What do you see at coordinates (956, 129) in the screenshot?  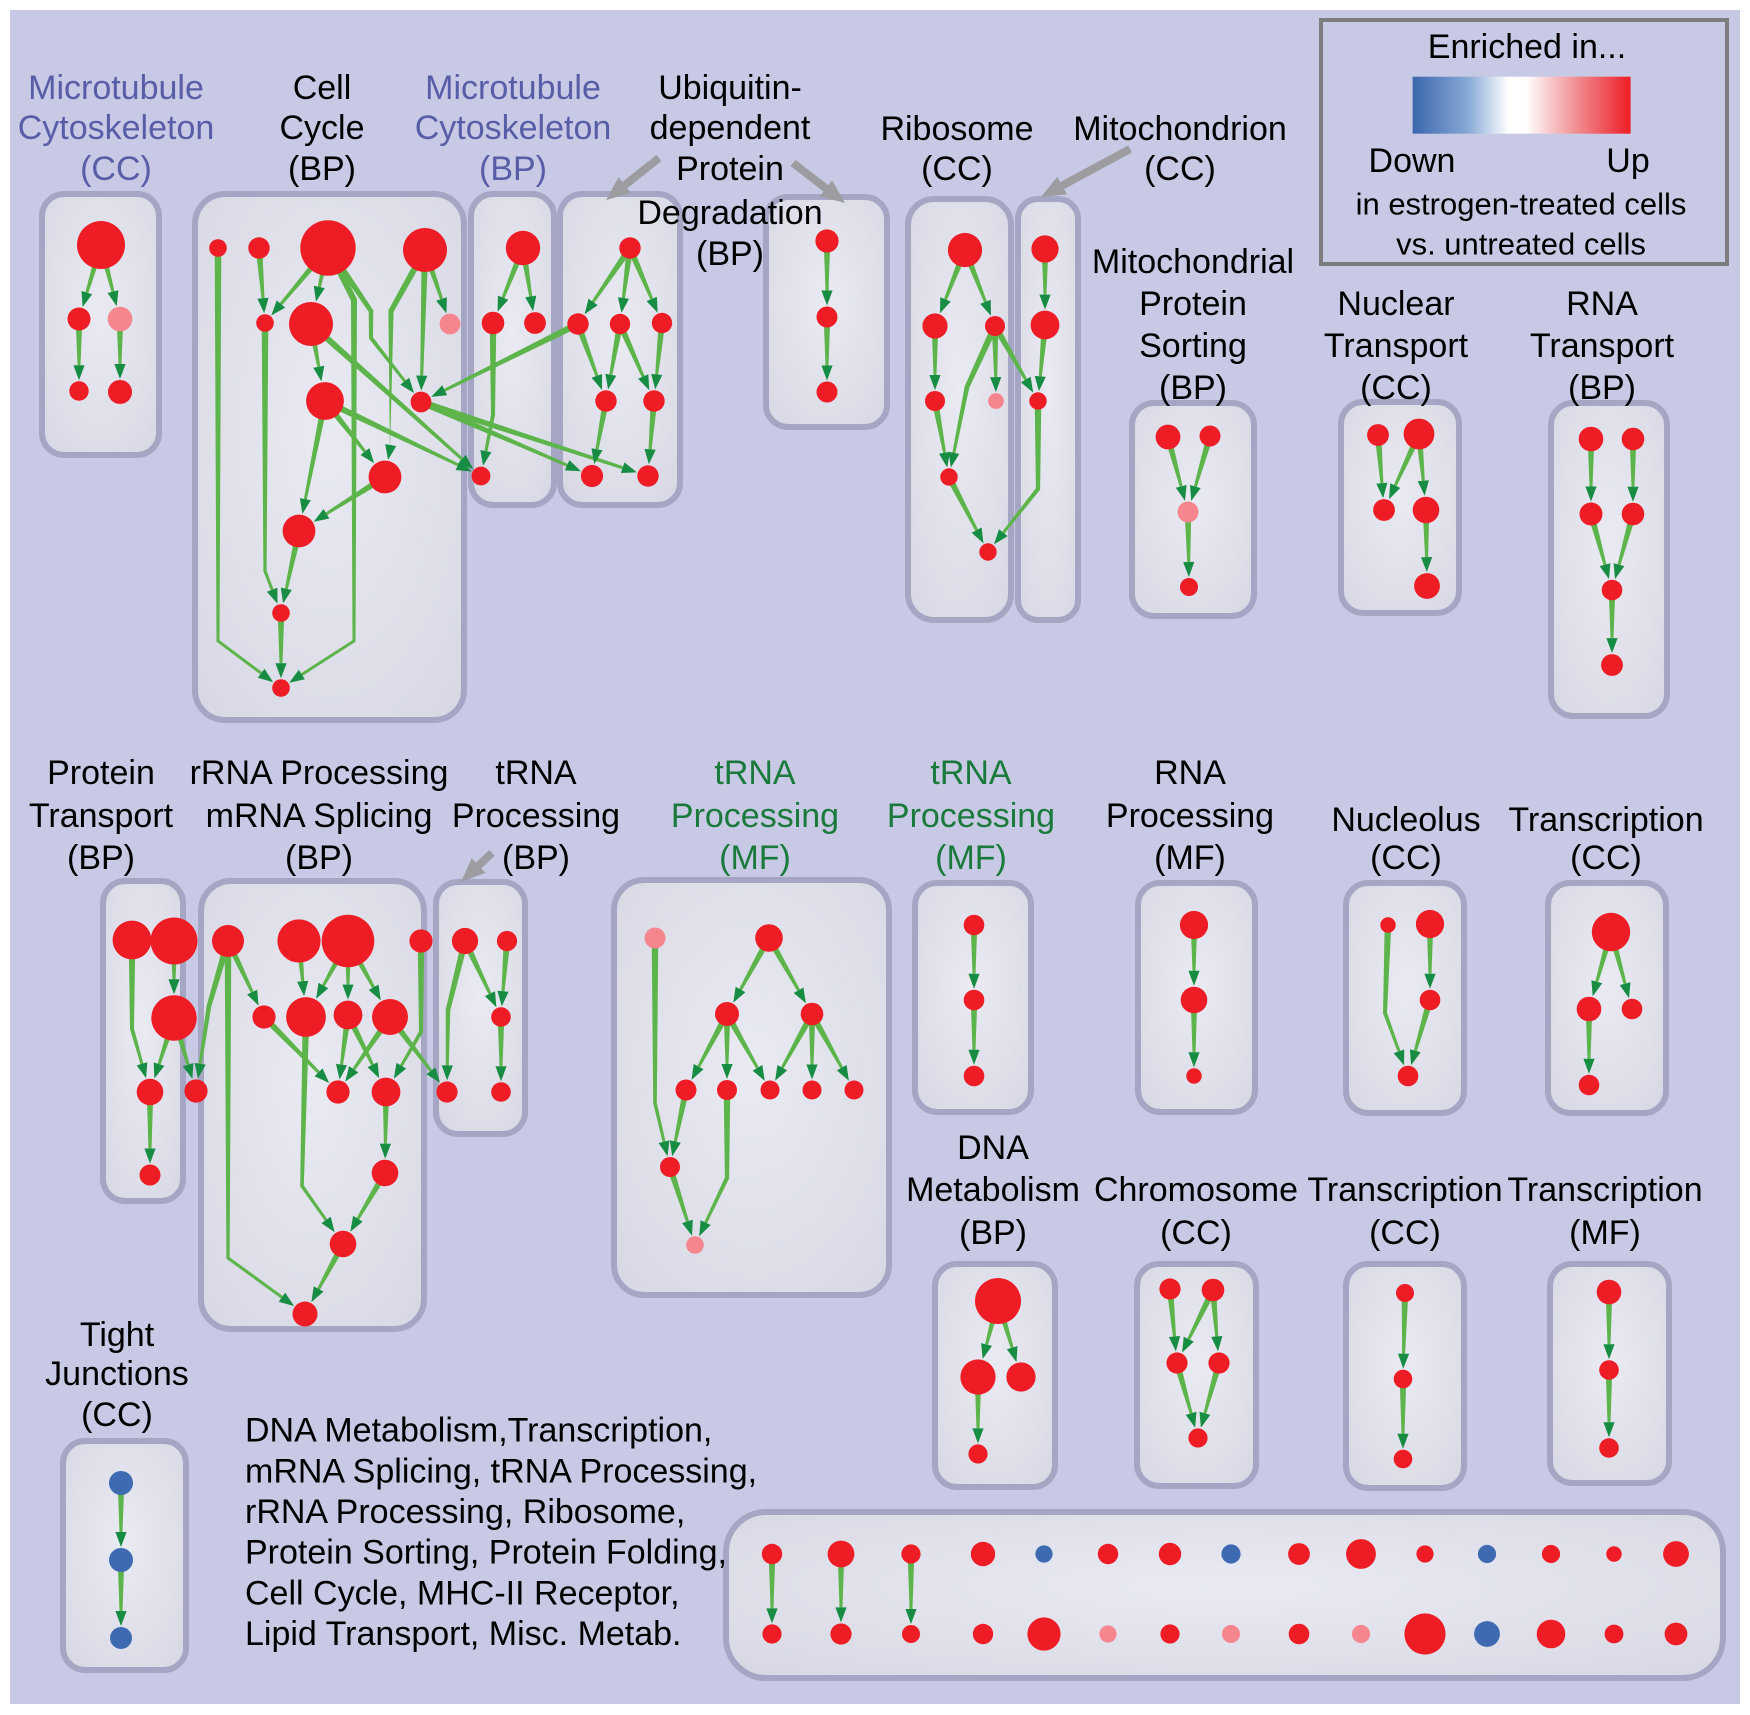 I see `svg-text: Ribosome` at bounding box center [956, 129].